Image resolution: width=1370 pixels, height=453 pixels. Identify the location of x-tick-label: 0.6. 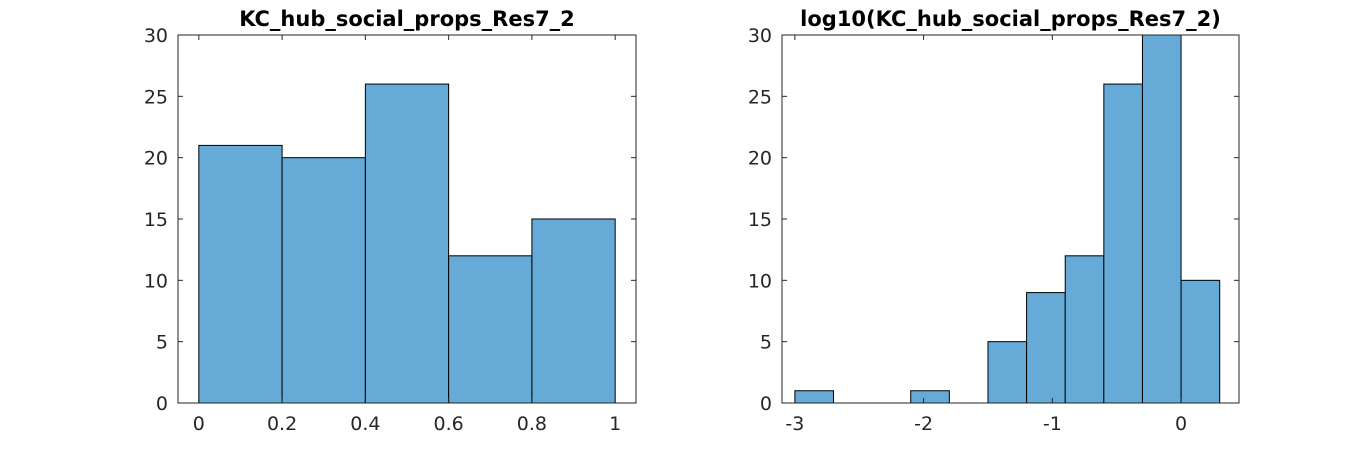
(449, 424).